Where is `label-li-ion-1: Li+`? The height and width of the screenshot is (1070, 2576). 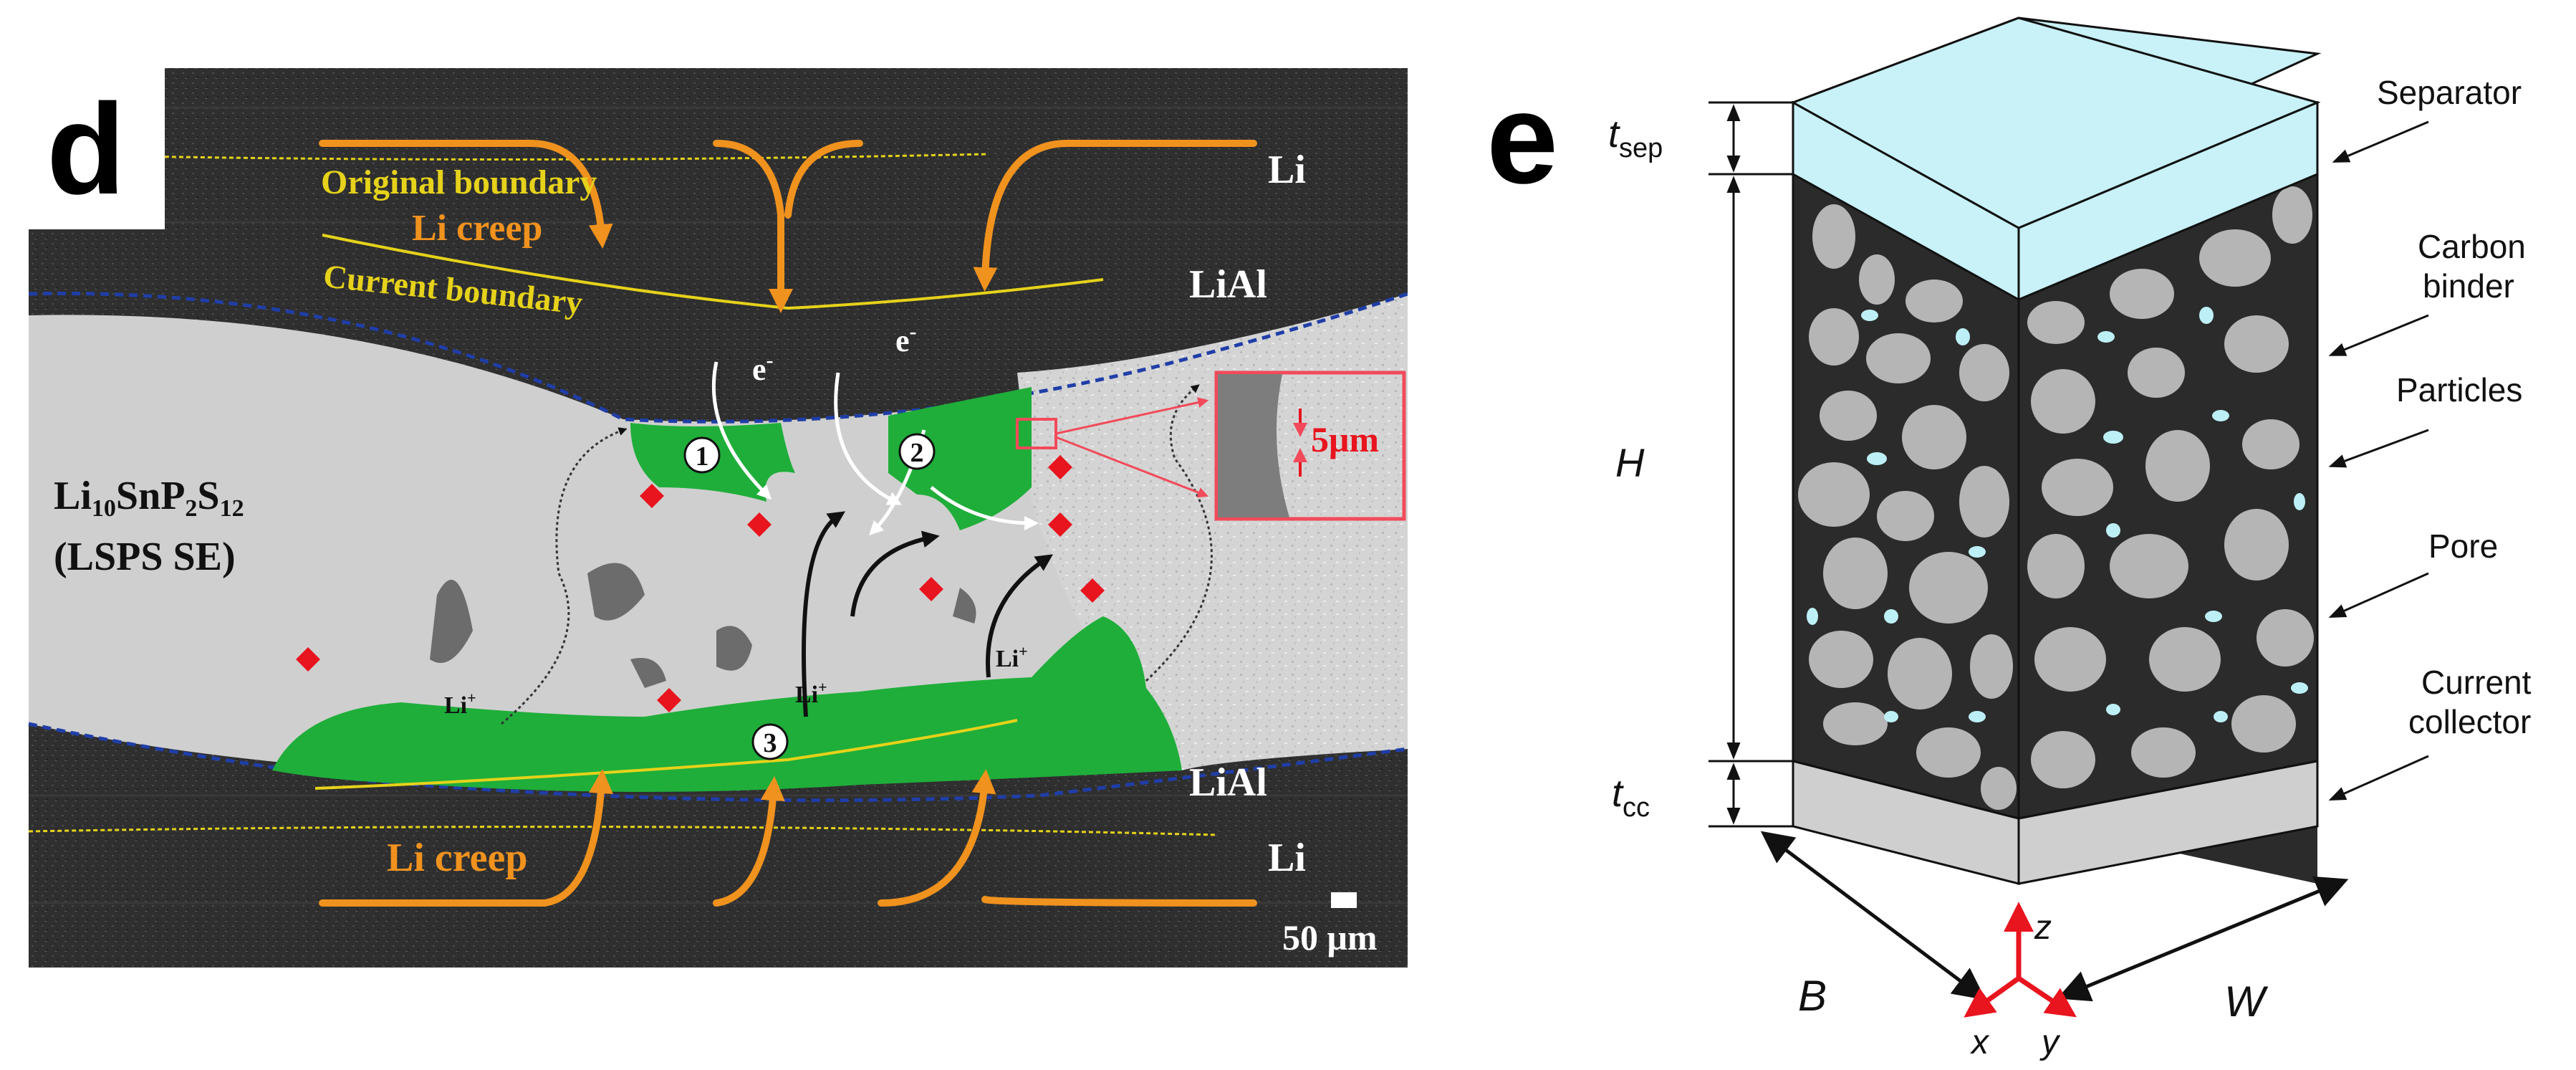
label-li-ion-1: Li+ is located at coordinates (460, 704).